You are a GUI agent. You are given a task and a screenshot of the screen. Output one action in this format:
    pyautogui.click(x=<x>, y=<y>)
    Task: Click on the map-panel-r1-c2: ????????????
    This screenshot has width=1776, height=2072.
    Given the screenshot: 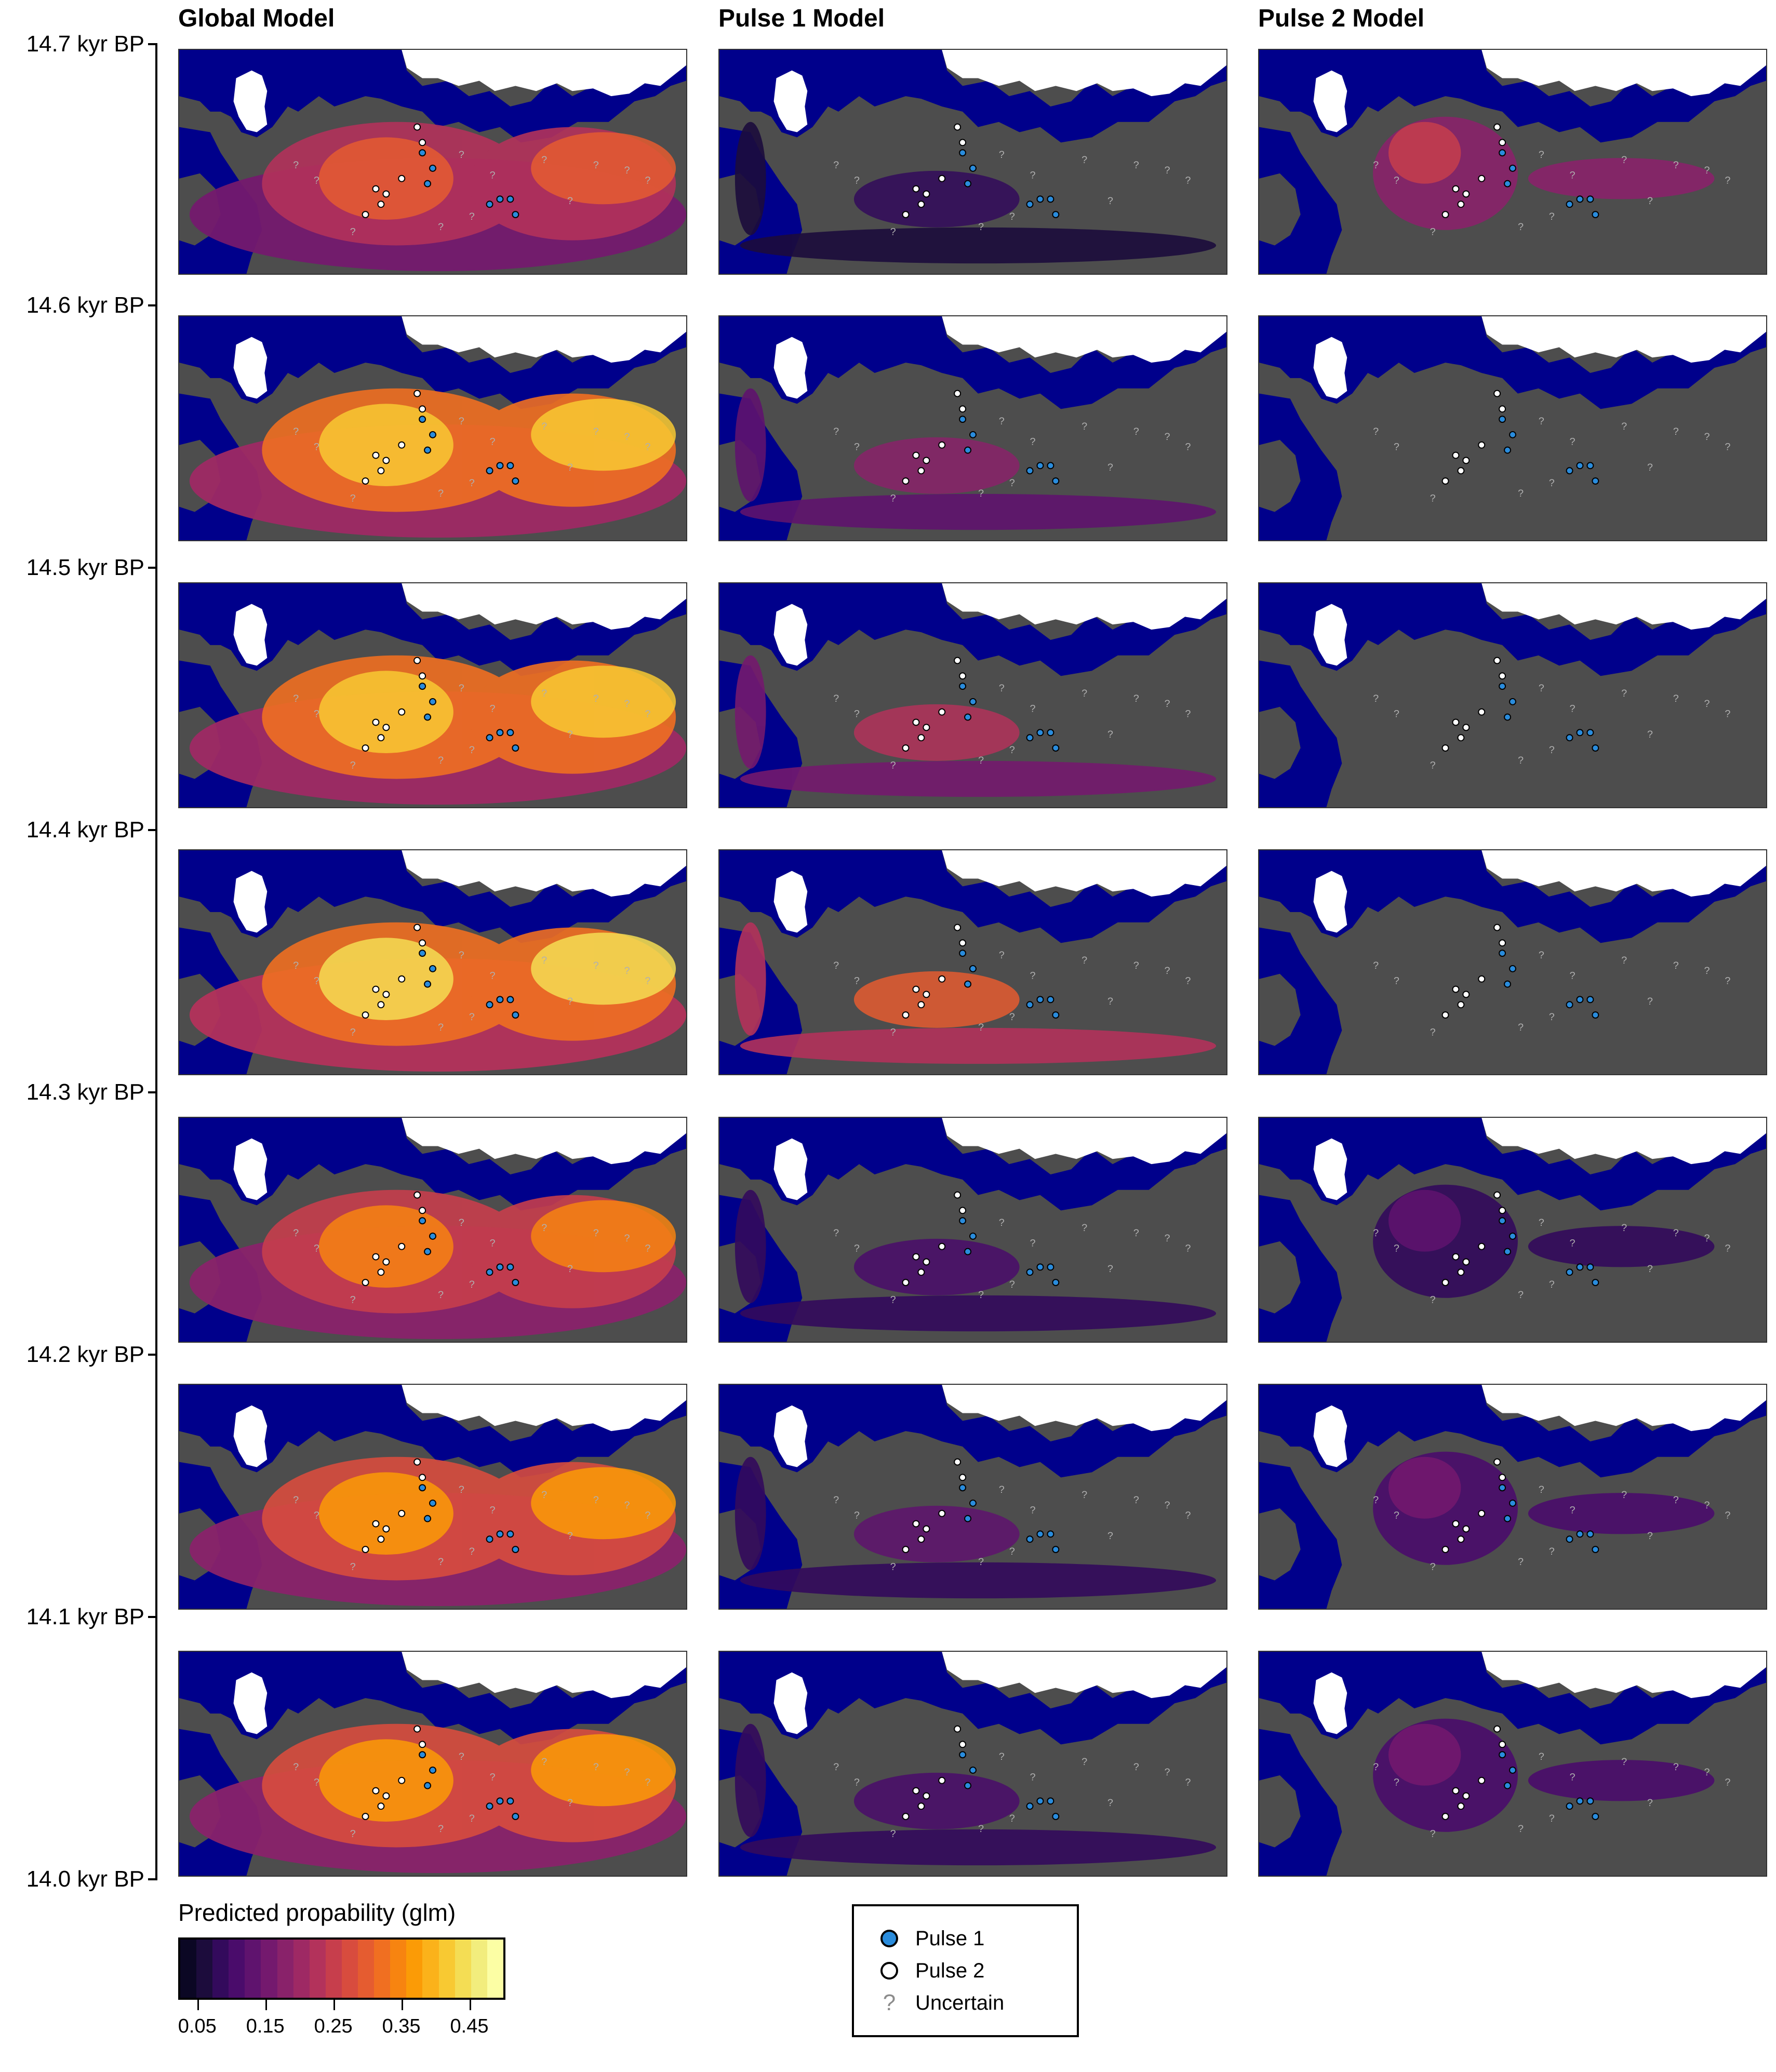 What is the action you would take?
    pyautogui.click(x=1512, y=428)
    